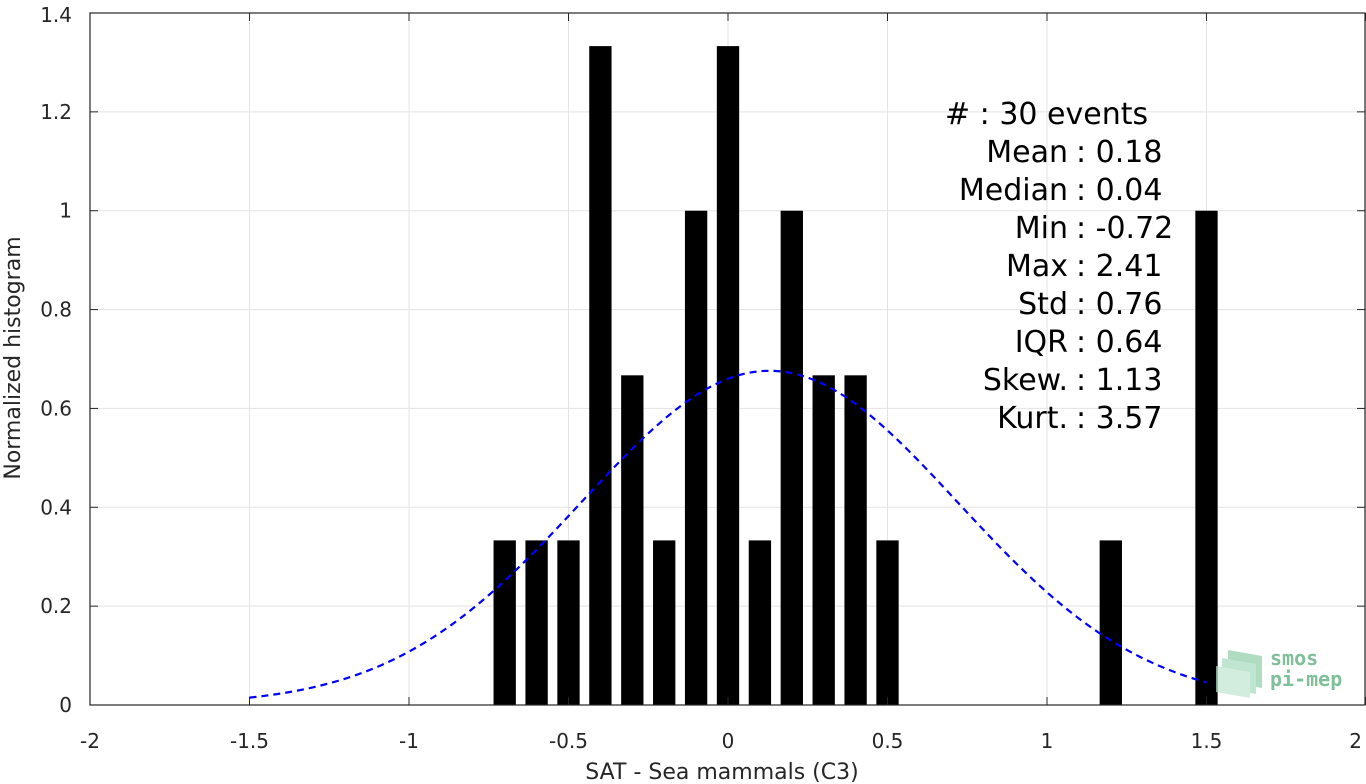 The width and height of the screenshot is (1366, 784). What do you see at coordinates (1119, 266) in the screenshot?
I see `stats-value: : 2.41` at bounding box center [1119, 266].